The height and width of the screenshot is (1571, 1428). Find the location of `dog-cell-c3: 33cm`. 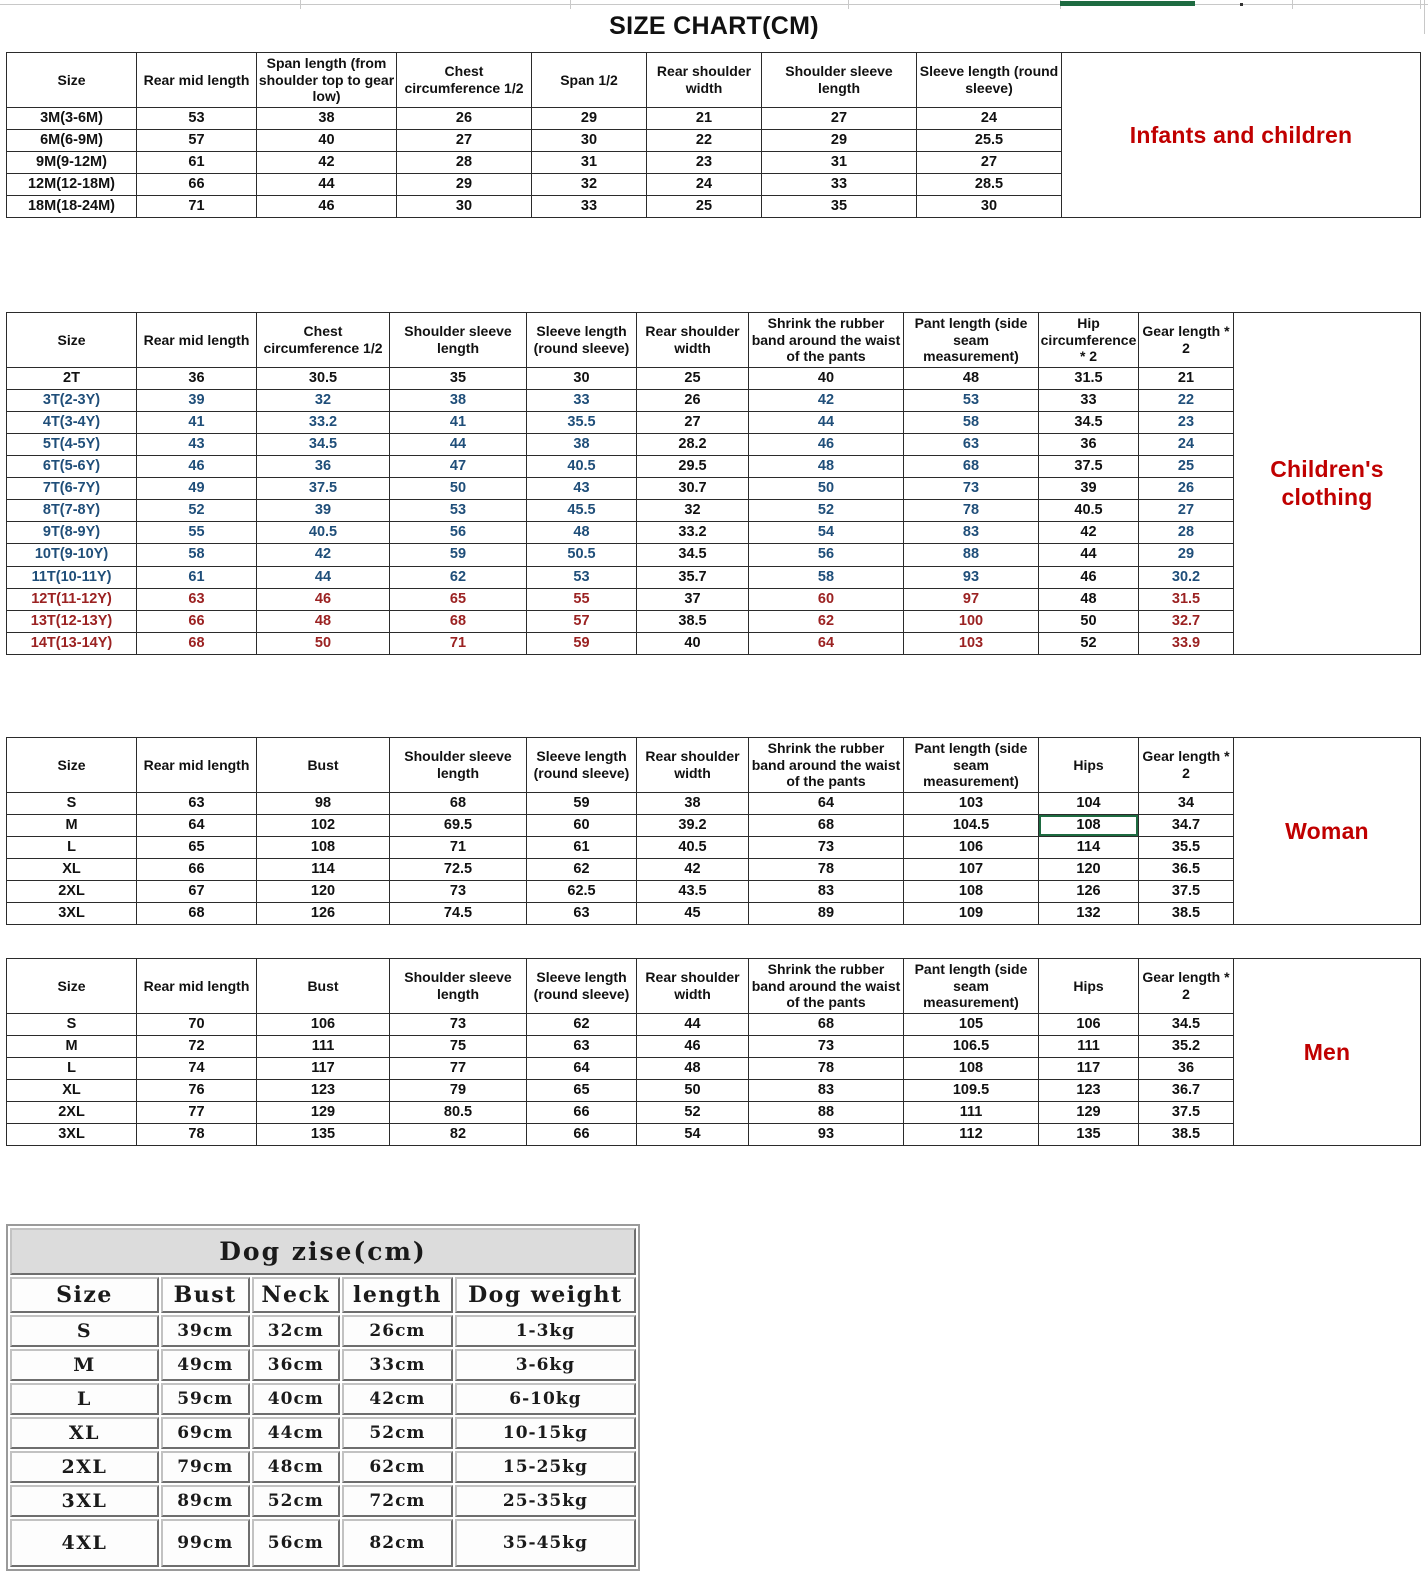

dog-cell-c3: 33cm is located at coordinates (397, 1365).